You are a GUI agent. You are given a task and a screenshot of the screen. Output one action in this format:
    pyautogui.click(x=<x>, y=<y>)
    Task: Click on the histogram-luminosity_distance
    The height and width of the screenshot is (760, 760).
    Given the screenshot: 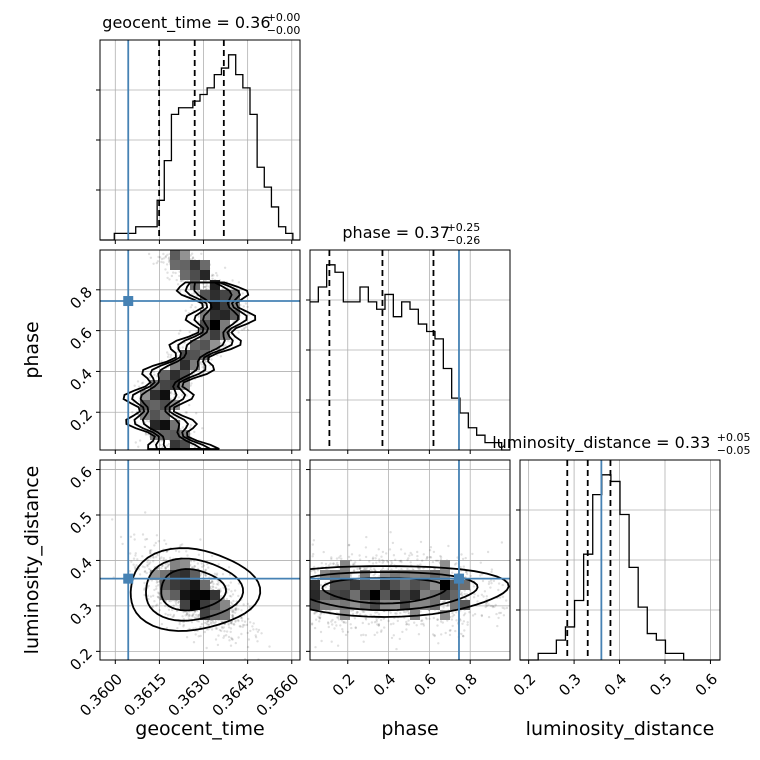 What is the action you would take?
    pyautogui.click(x=620, y=567)
    